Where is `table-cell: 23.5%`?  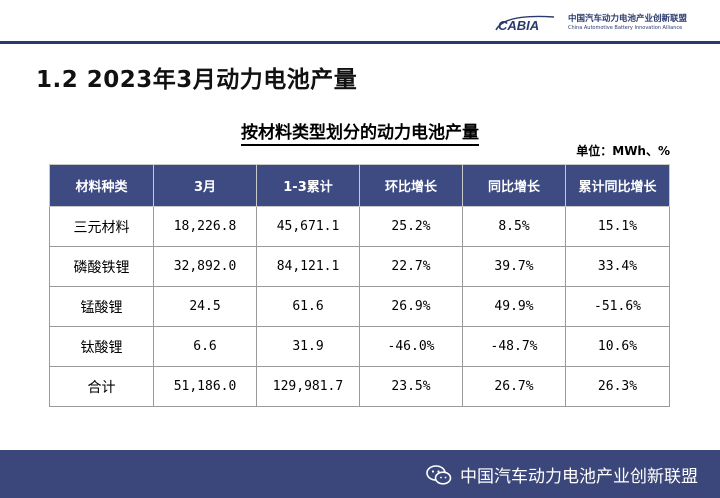 table-cell: 23.5% is located at coordinates (411, 386).